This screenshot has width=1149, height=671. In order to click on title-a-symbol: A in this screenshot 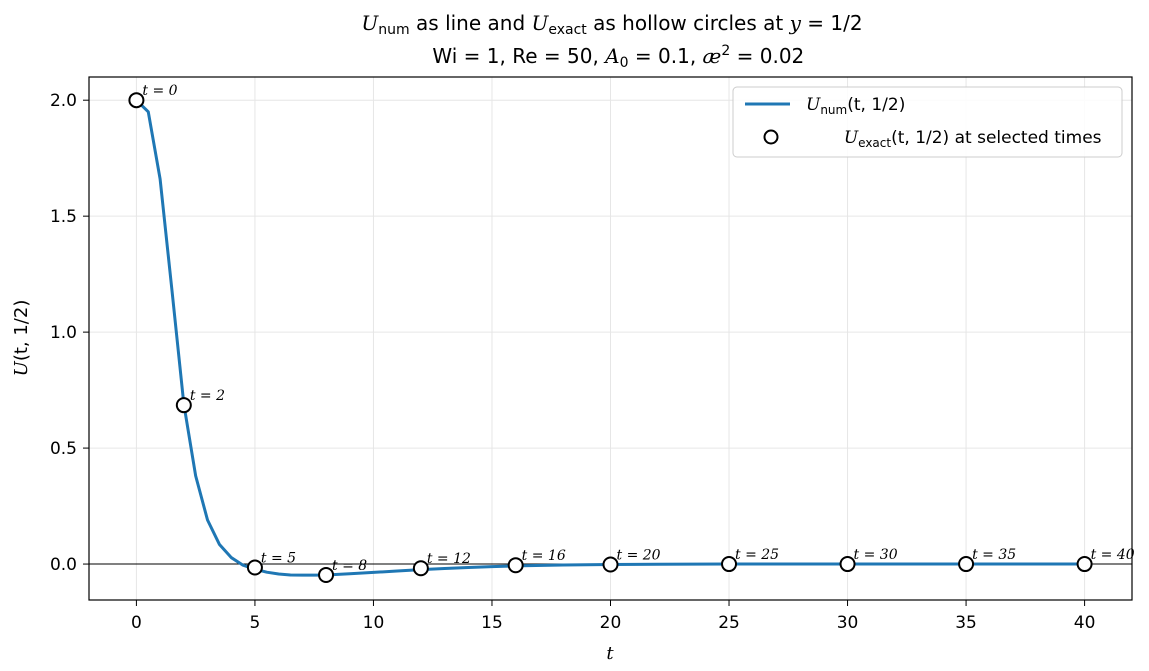, I will do `click(611, 56)`.